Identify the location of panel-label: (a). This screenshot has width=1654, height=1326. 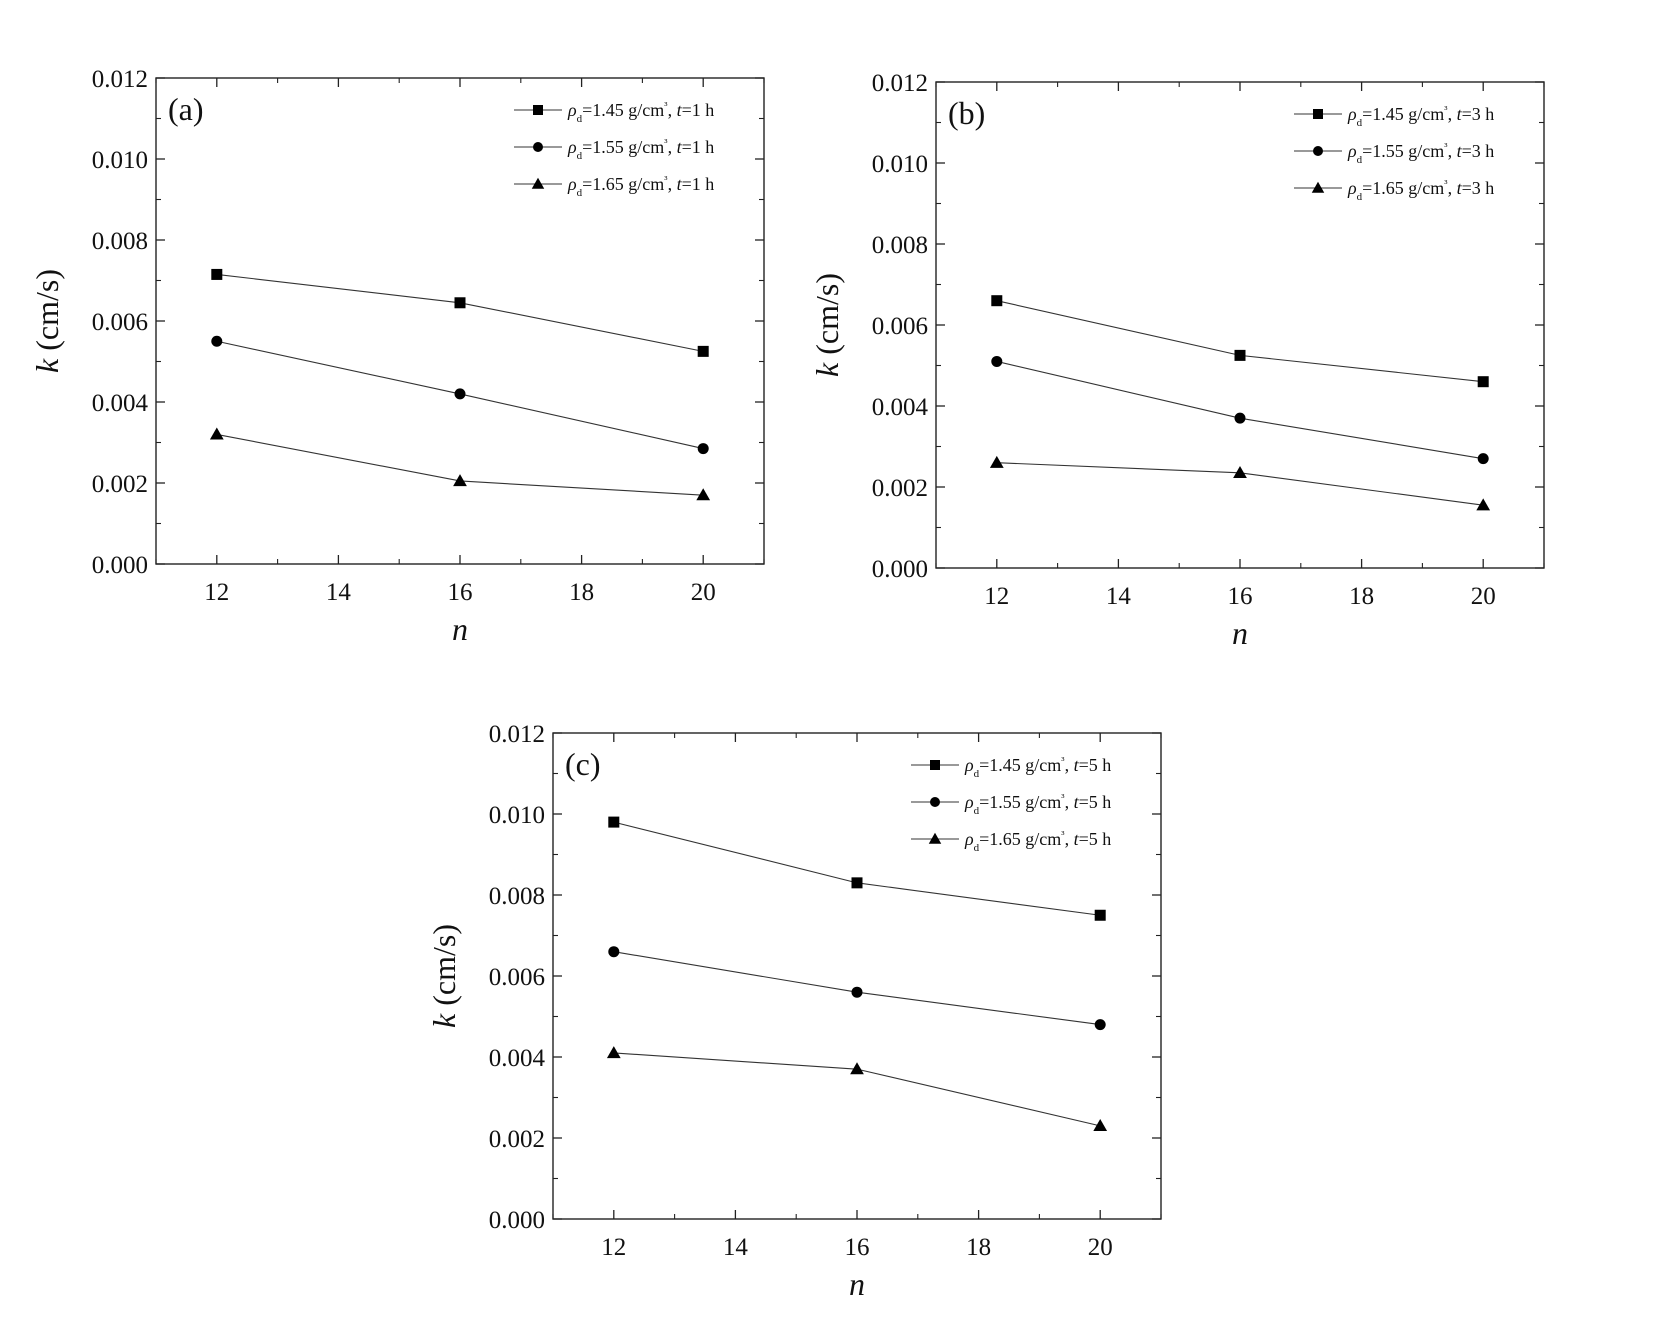
(186, 109).